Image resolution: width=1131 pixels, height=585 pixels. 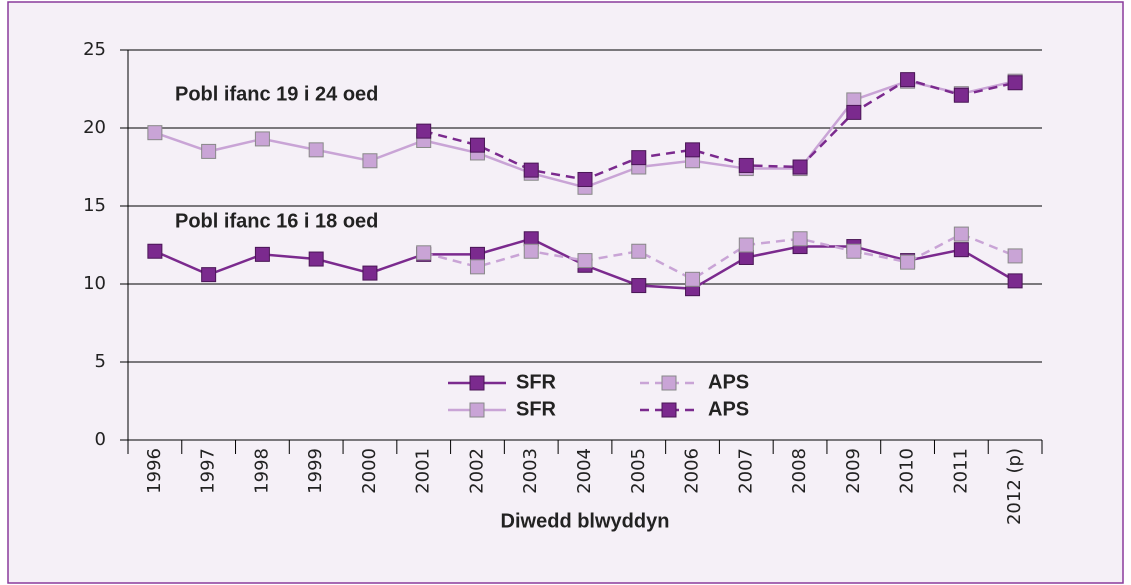 What do you see at coordinates (1014, 486) in the screenshot?
I see `x-tick-label: 2012 (p)` at bounding box center [1014, 486].